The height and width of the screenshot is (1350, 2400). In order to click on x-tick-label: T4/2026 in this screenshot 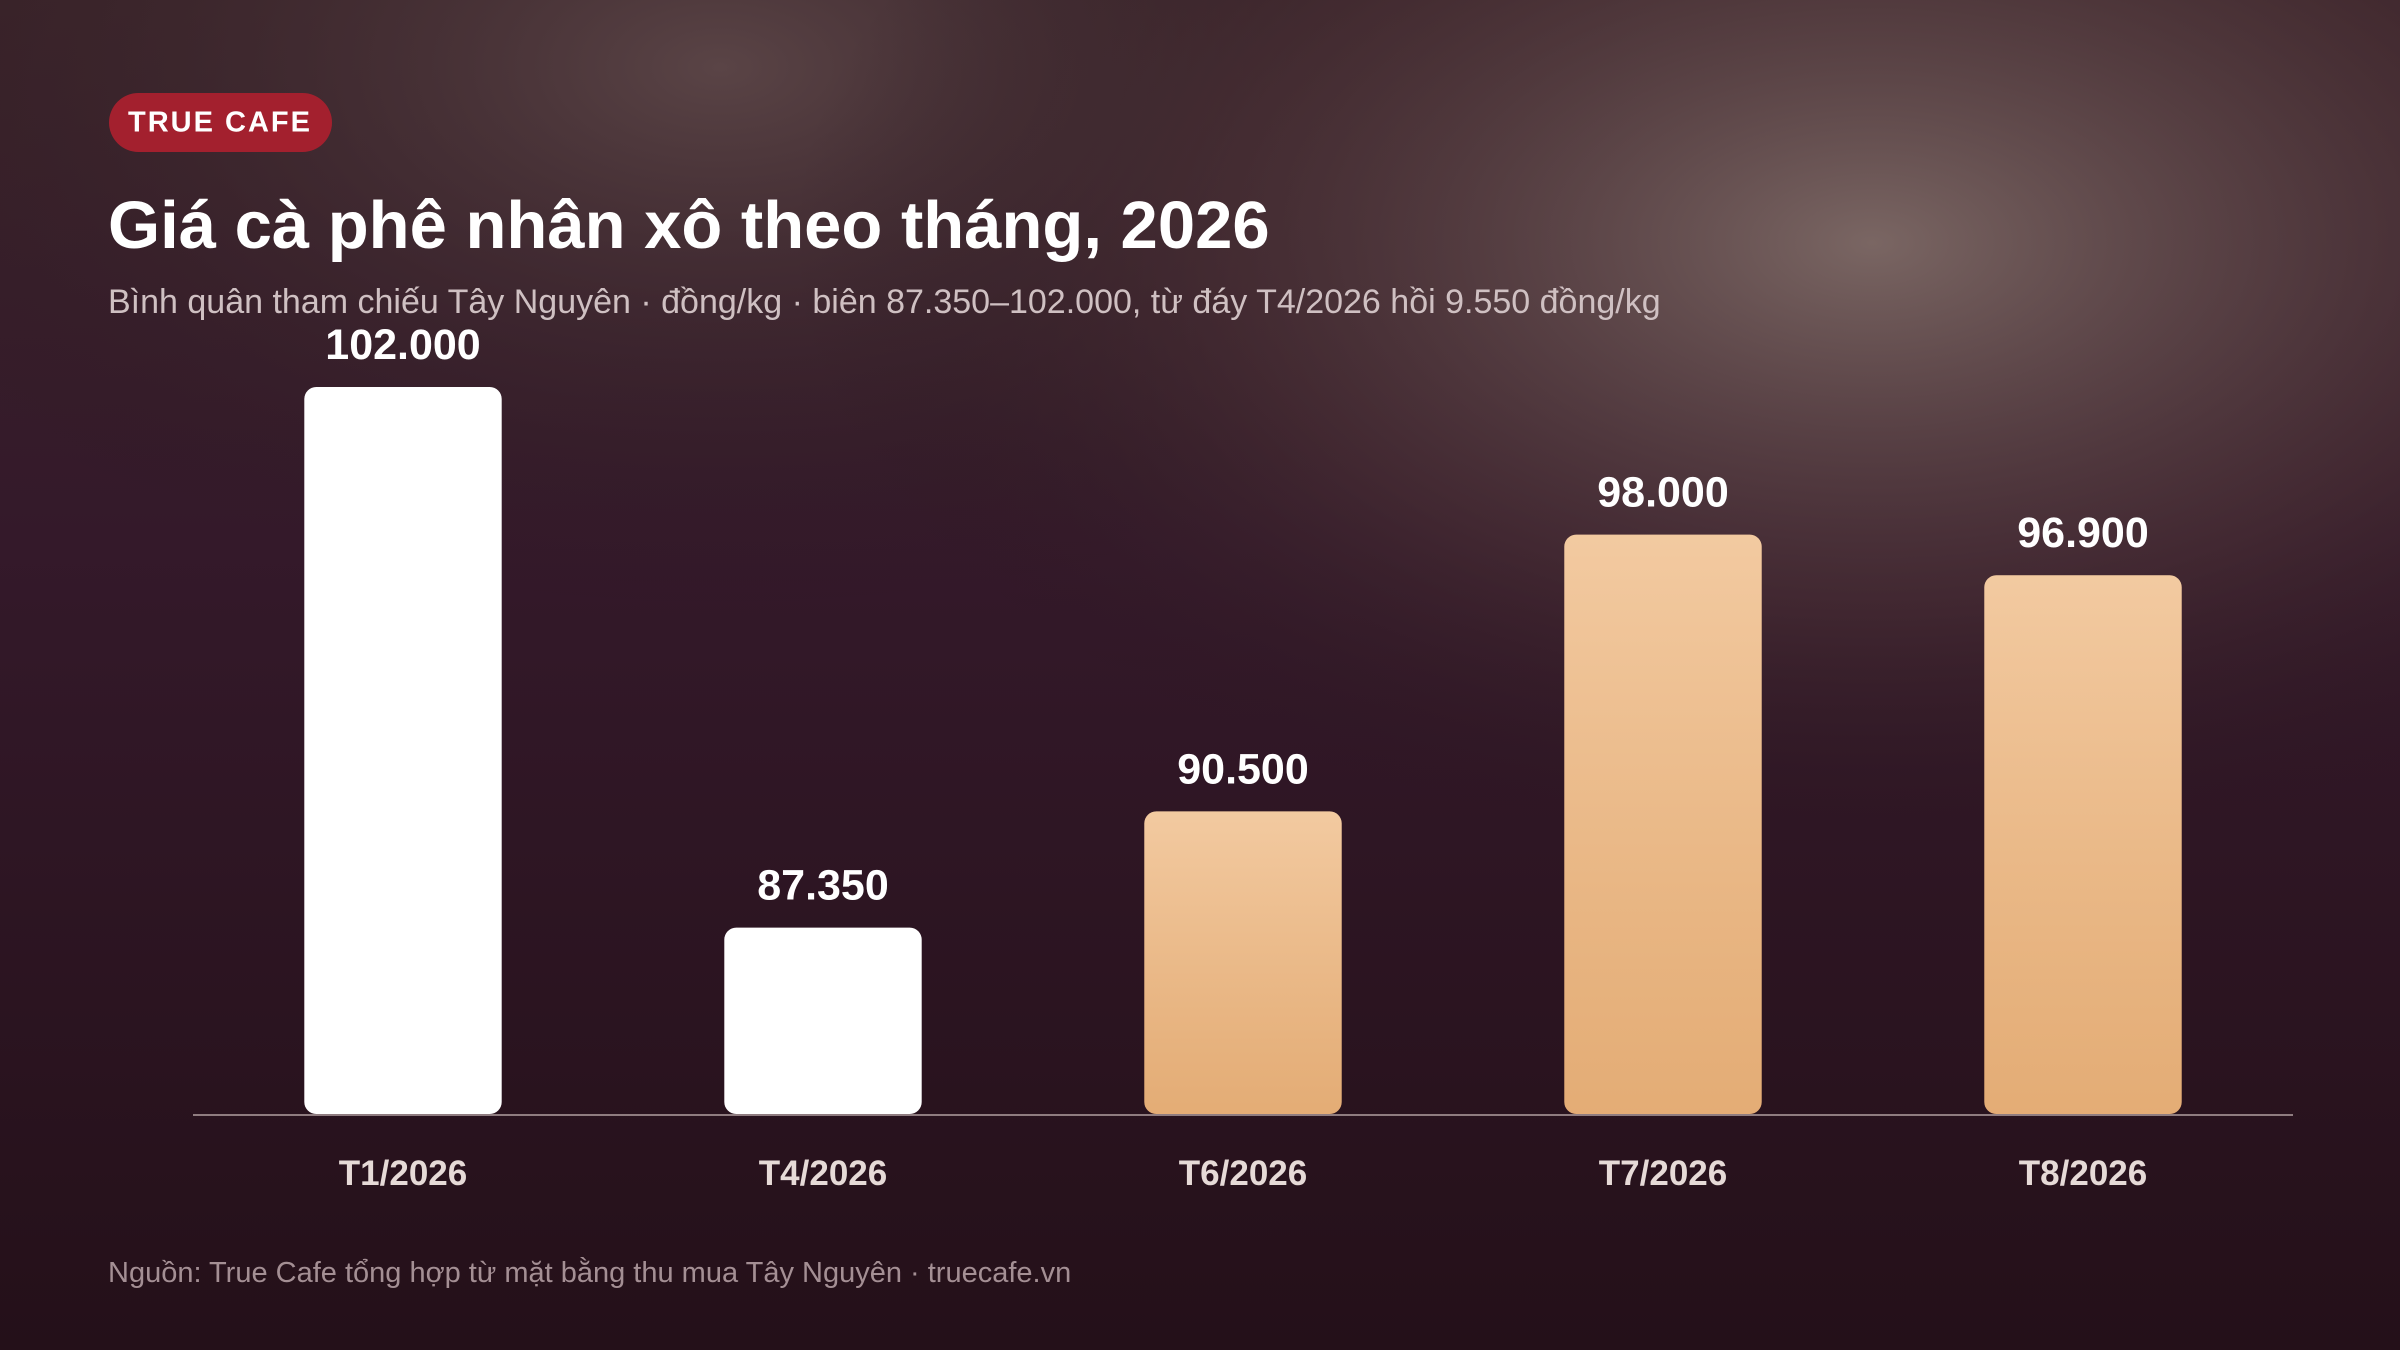, I will do `click(823, 1173)`.